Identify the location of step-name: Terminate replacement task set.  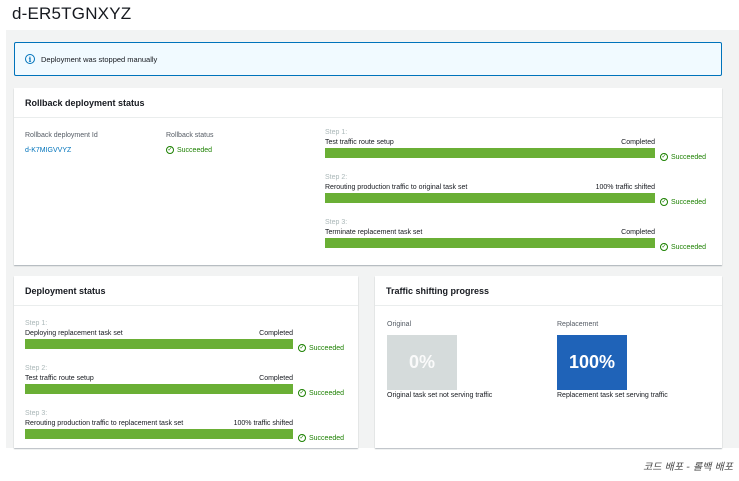
(374, 232).